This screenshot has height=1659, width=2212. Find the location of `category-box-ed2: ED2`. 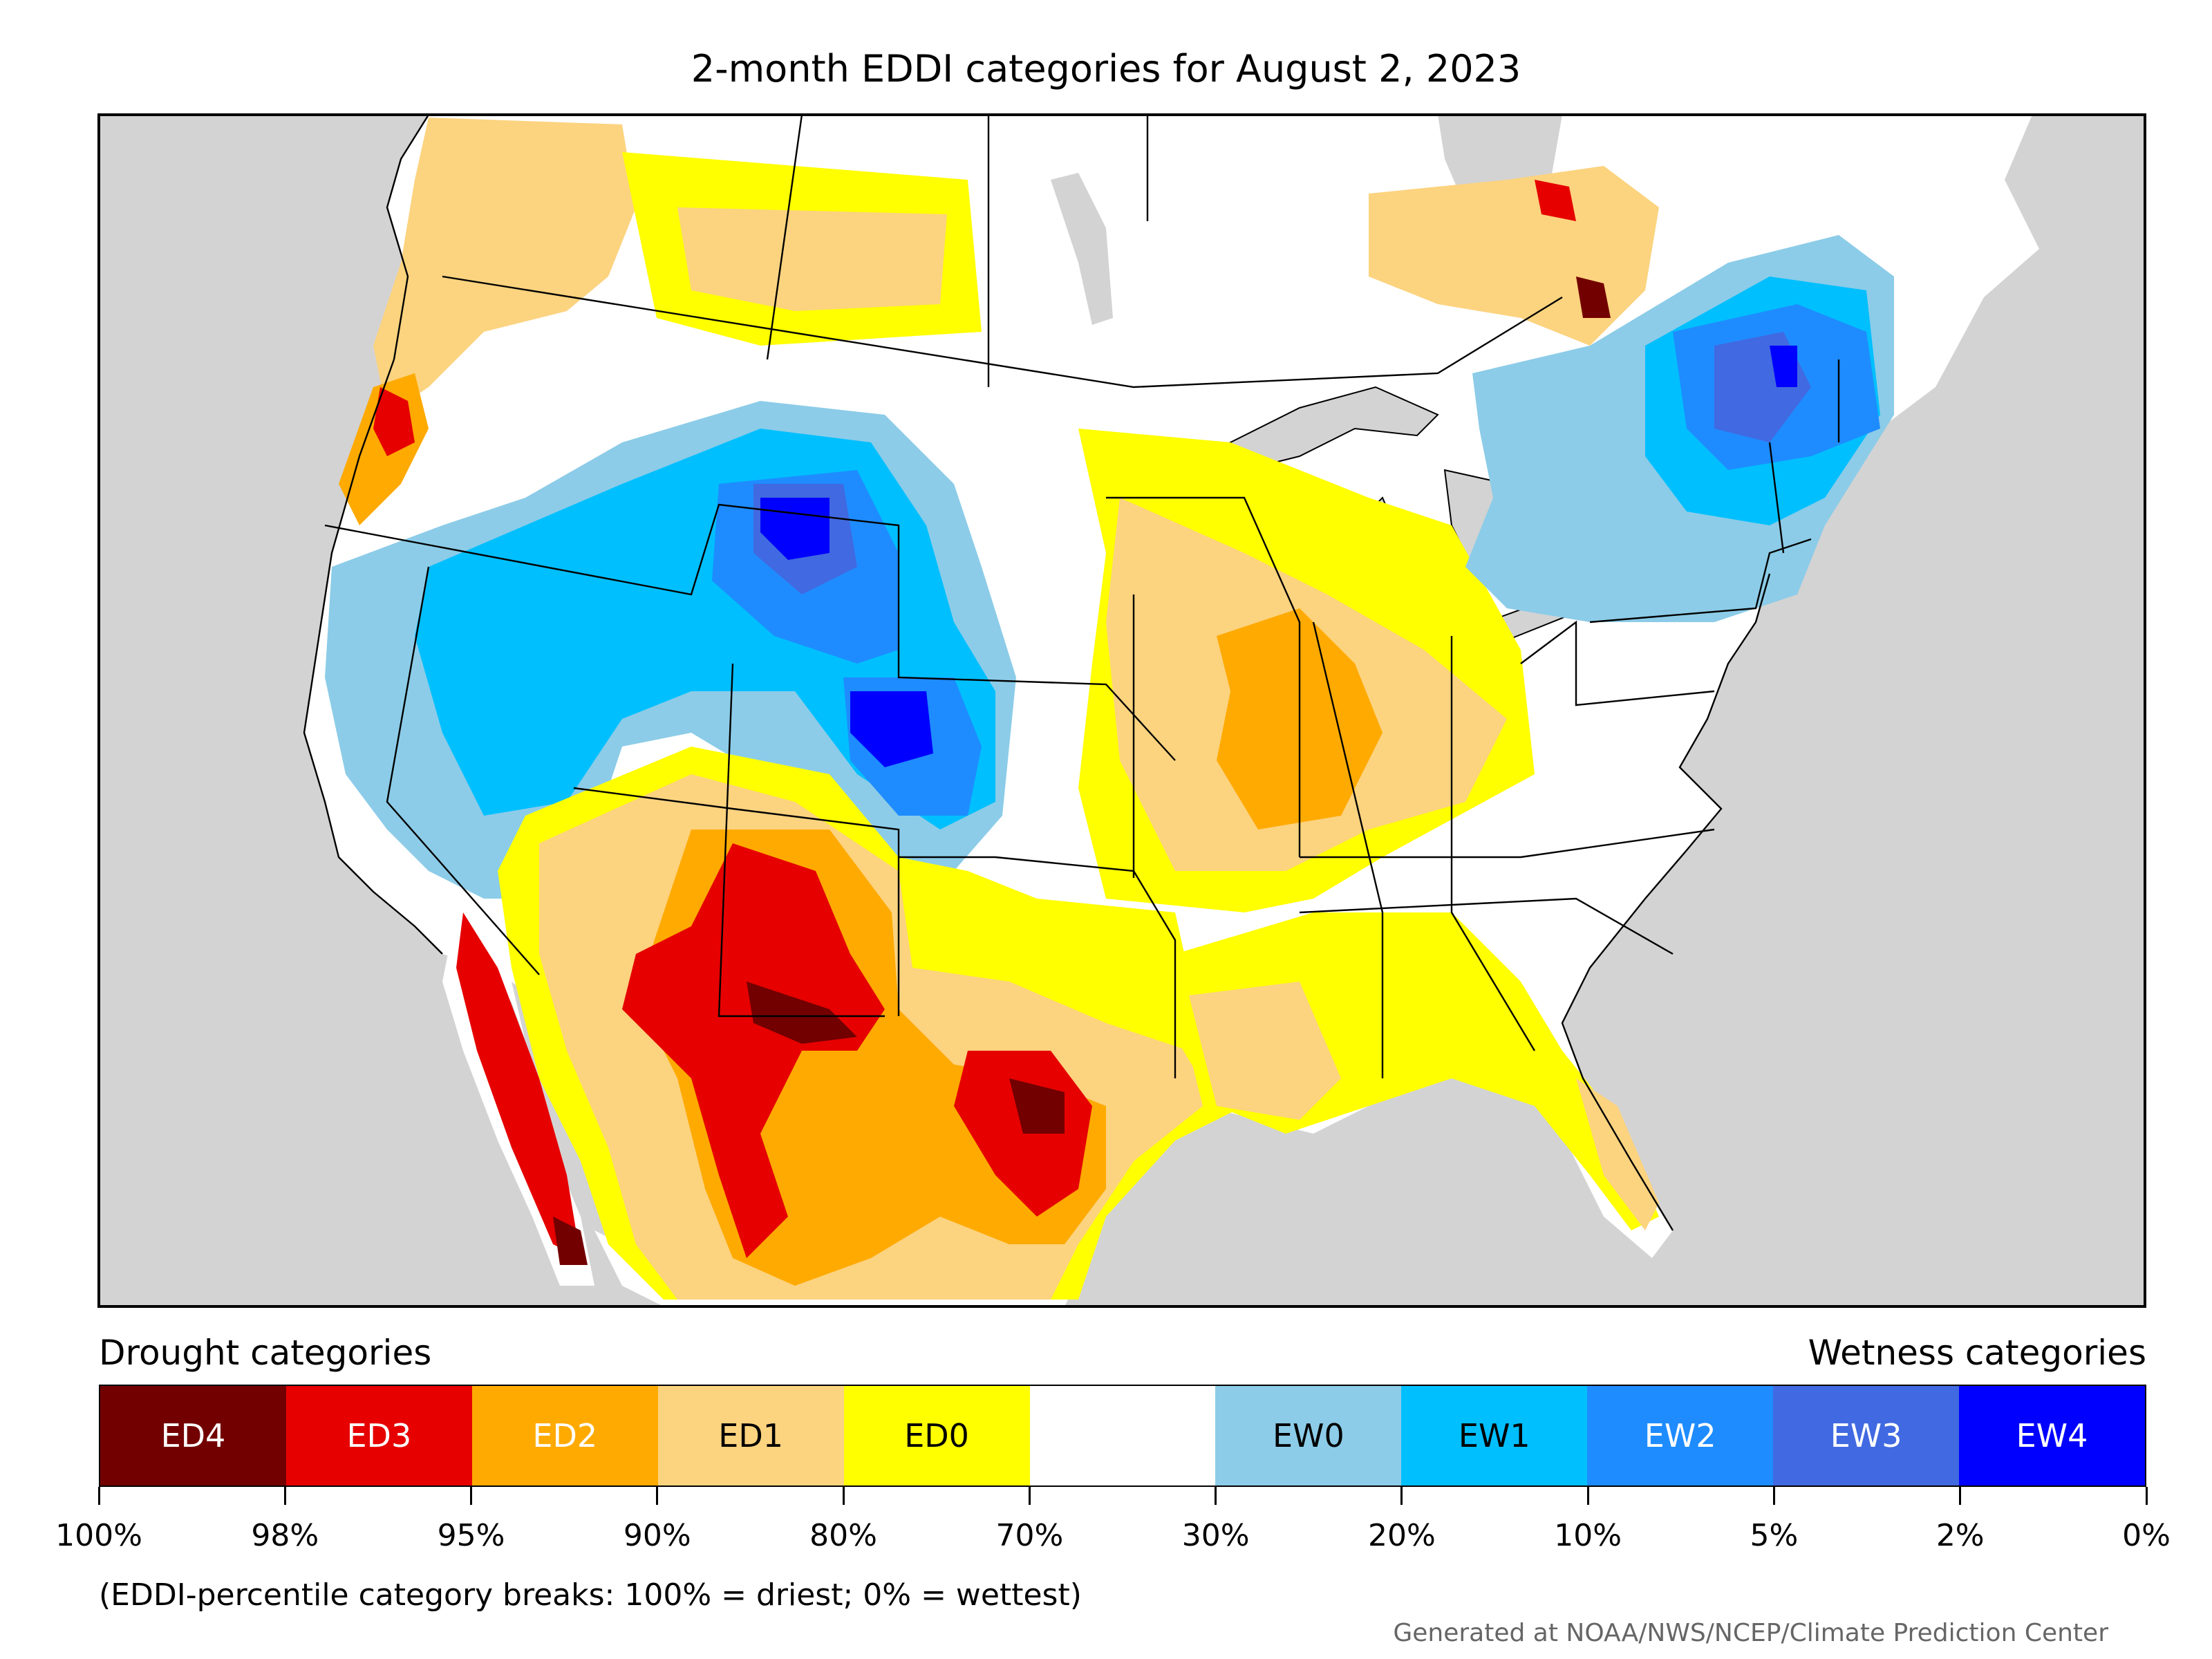

category-box-ed2: ED2 is located at coordinates (564, 1436).